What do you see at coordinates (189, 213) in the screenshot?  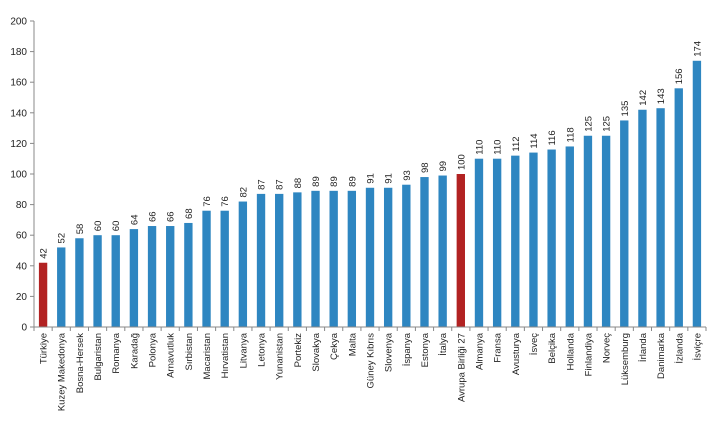 I see `data-label: 68` at bounding box center [189, 213].